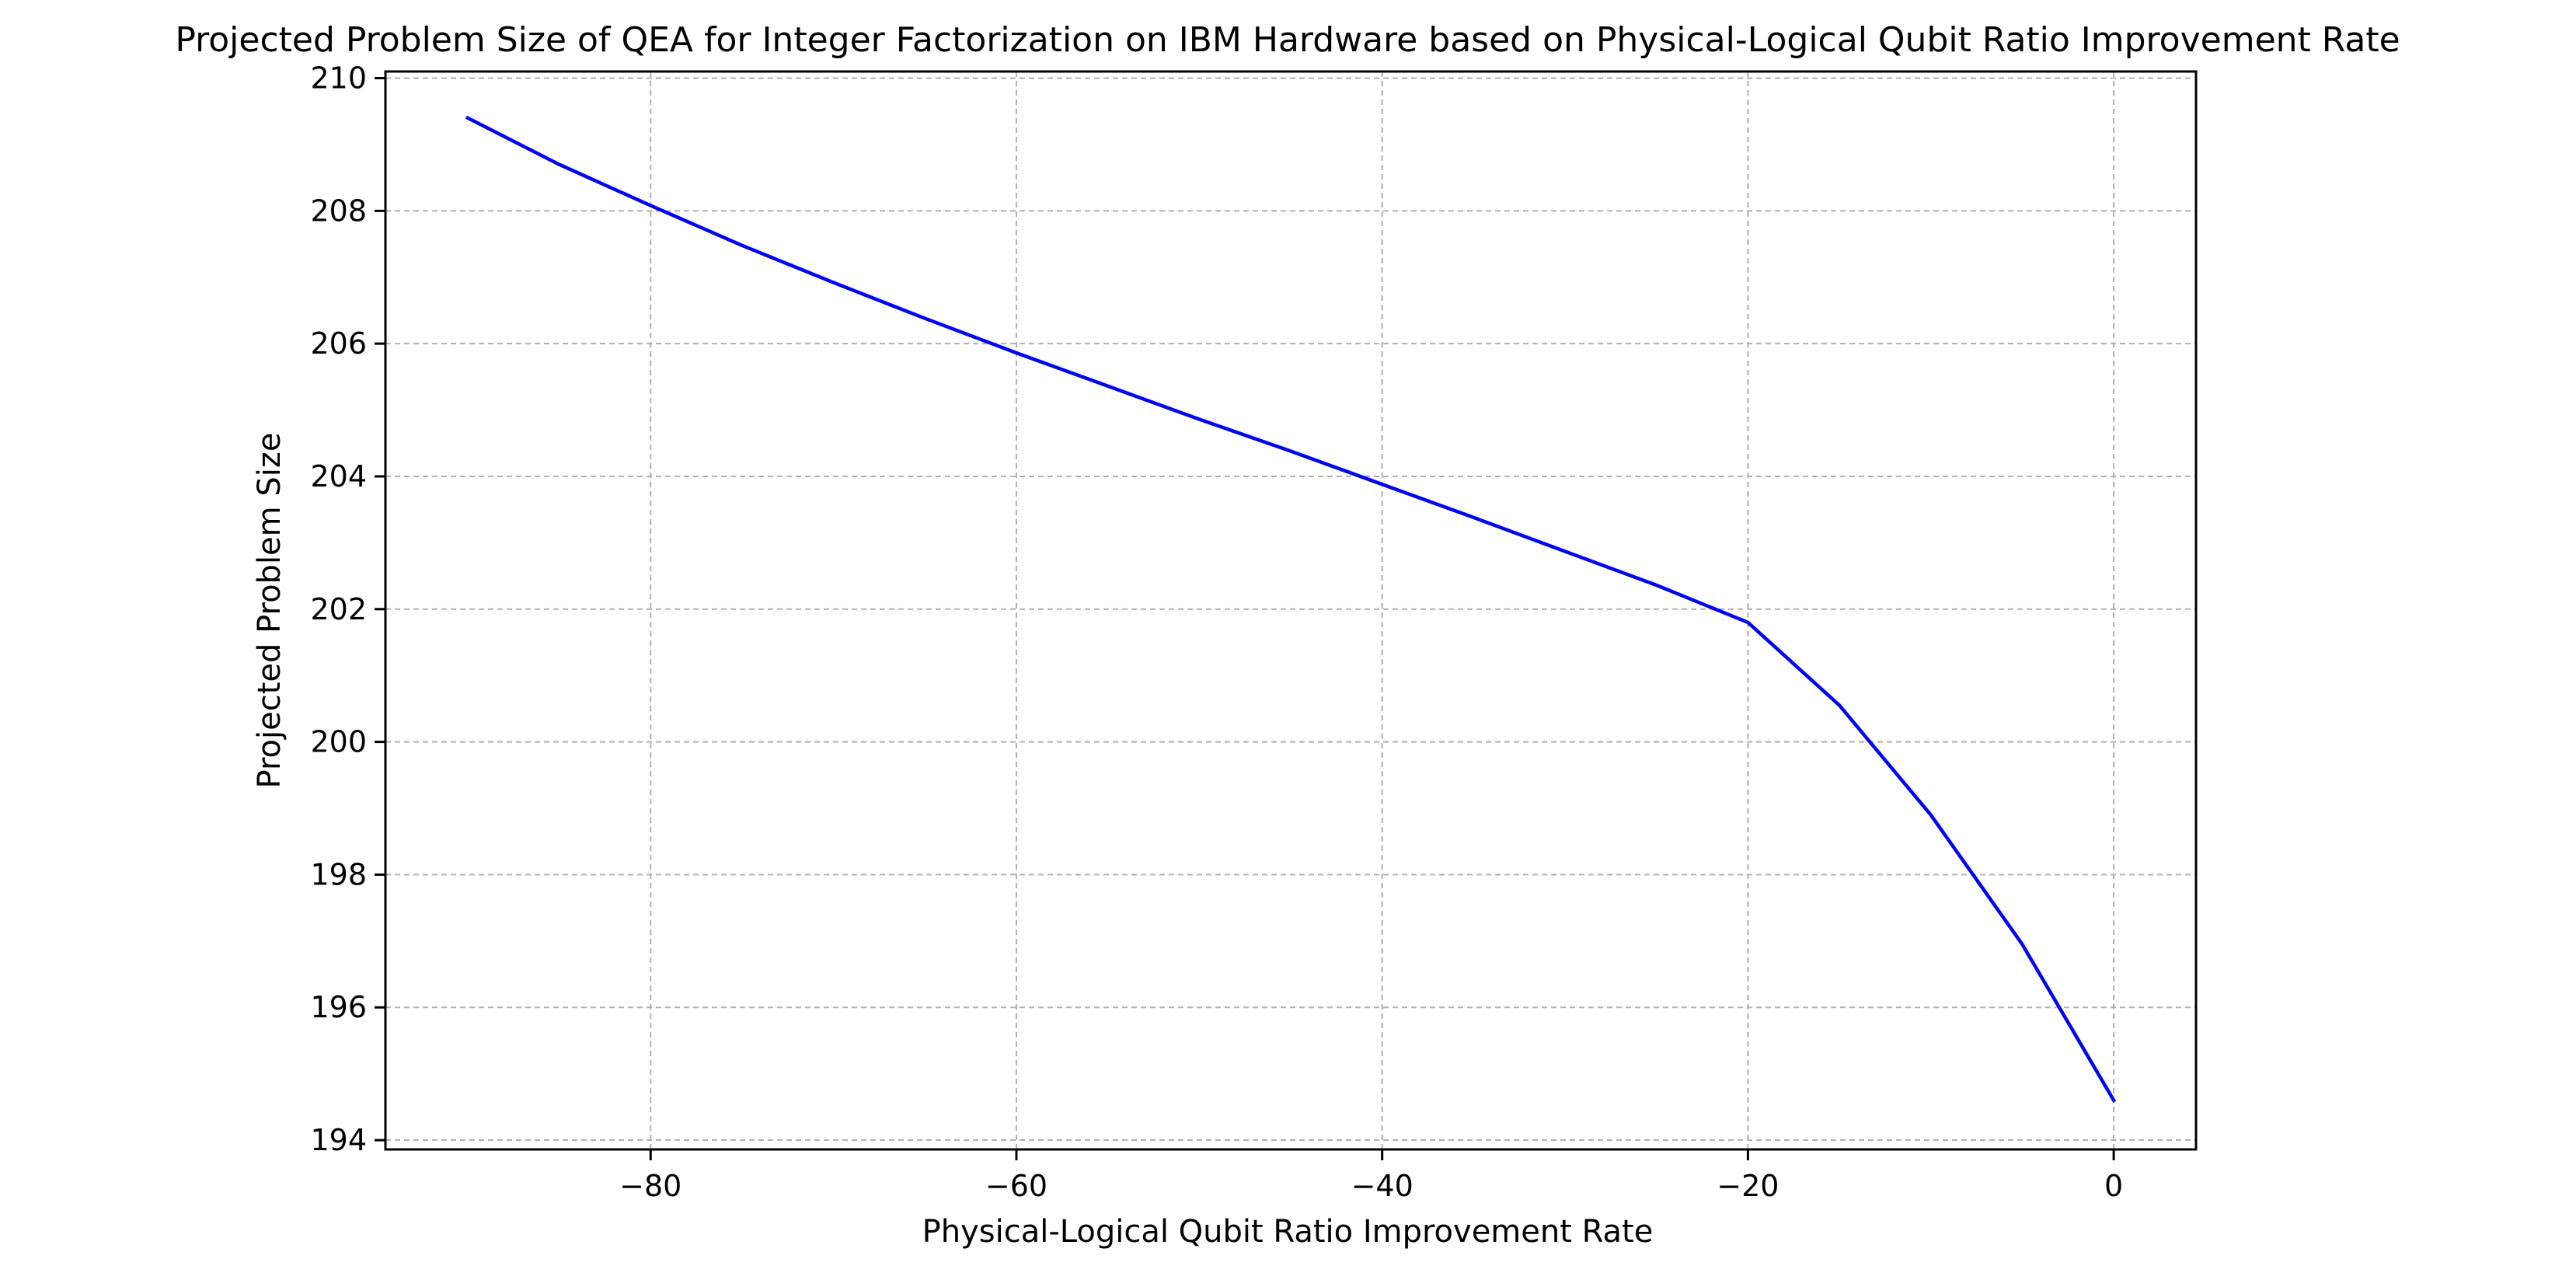 The height and width of the screenshot is (1273, 2576). I want to click on x-tick-label: −60, so click(1016, 1186).